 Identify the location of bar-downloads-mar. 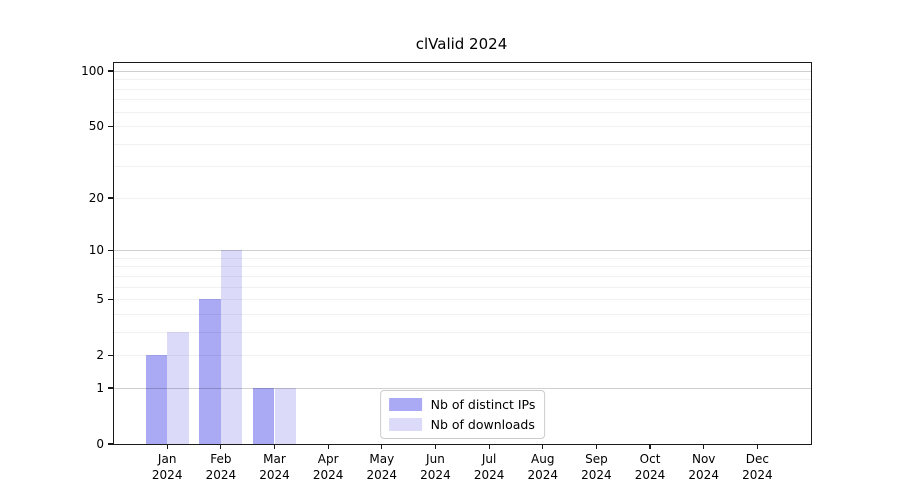
(285, 415).